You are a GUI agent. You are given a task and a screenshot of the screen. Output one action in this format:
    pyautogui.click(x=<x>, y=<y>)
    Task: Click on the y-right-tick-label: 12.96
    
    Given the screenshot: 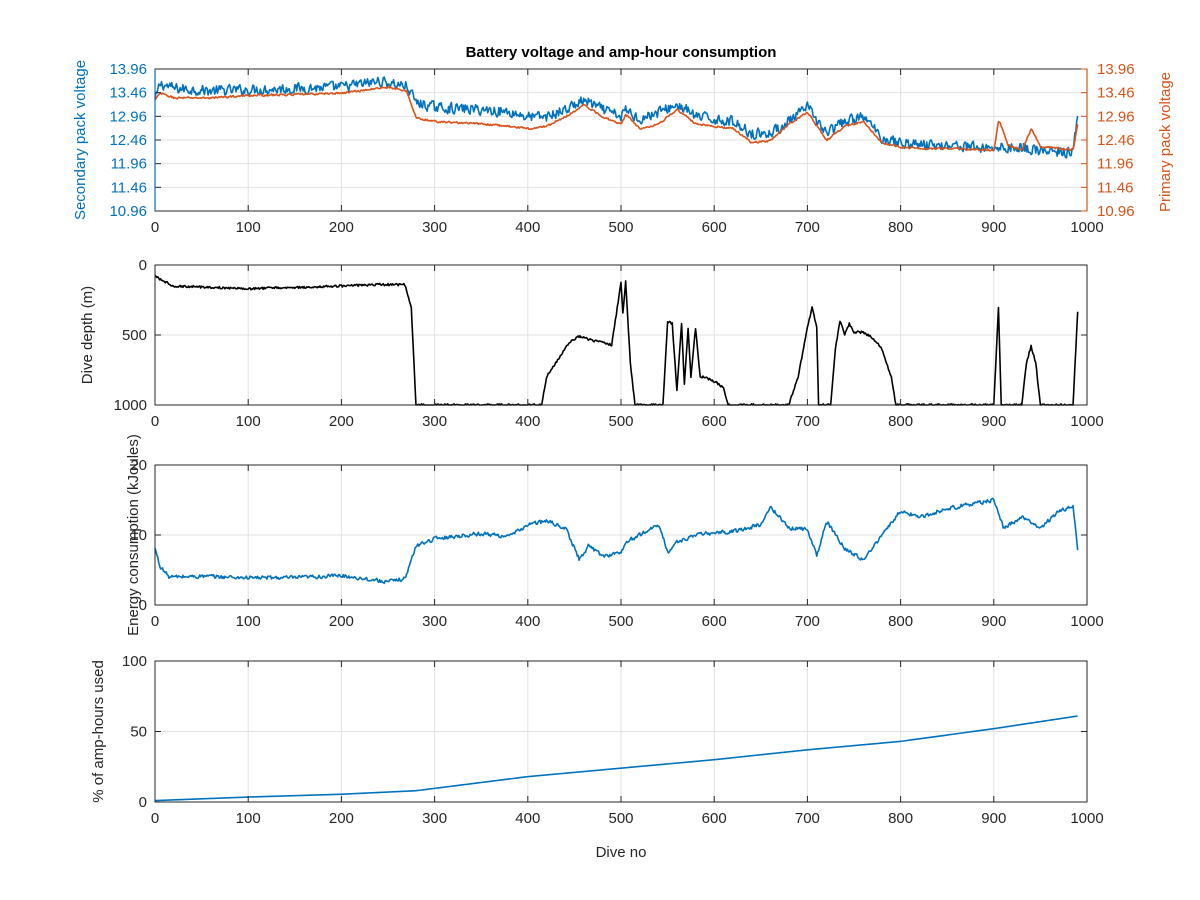 What is the action you would take?
    pyautogui.click(x=1116, y=116)
    